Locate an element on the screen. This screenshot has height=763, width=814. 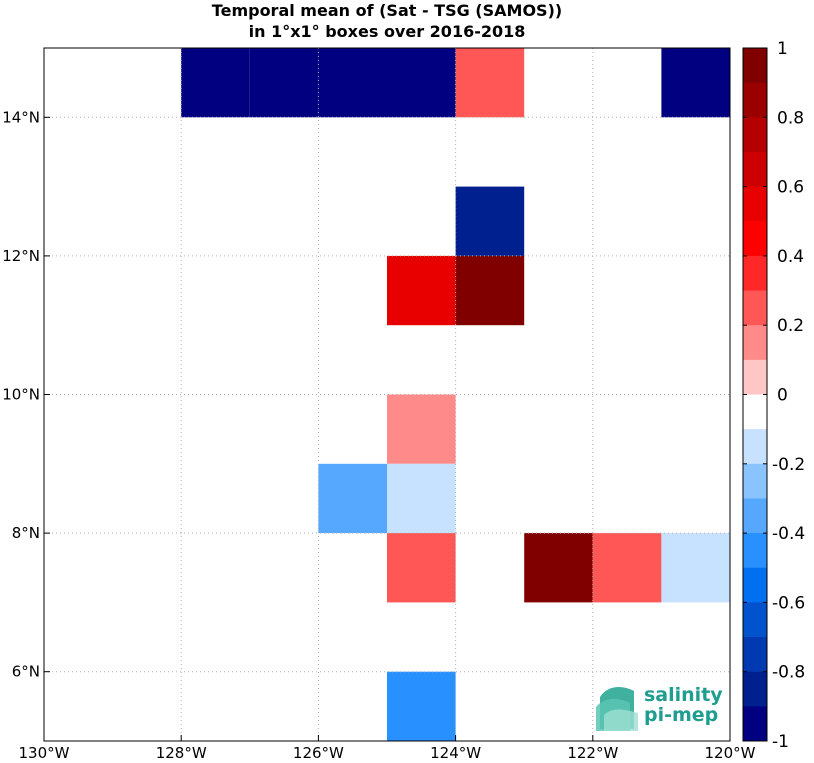
x-tick-label: 120°W is located at coordinates (730, 753).